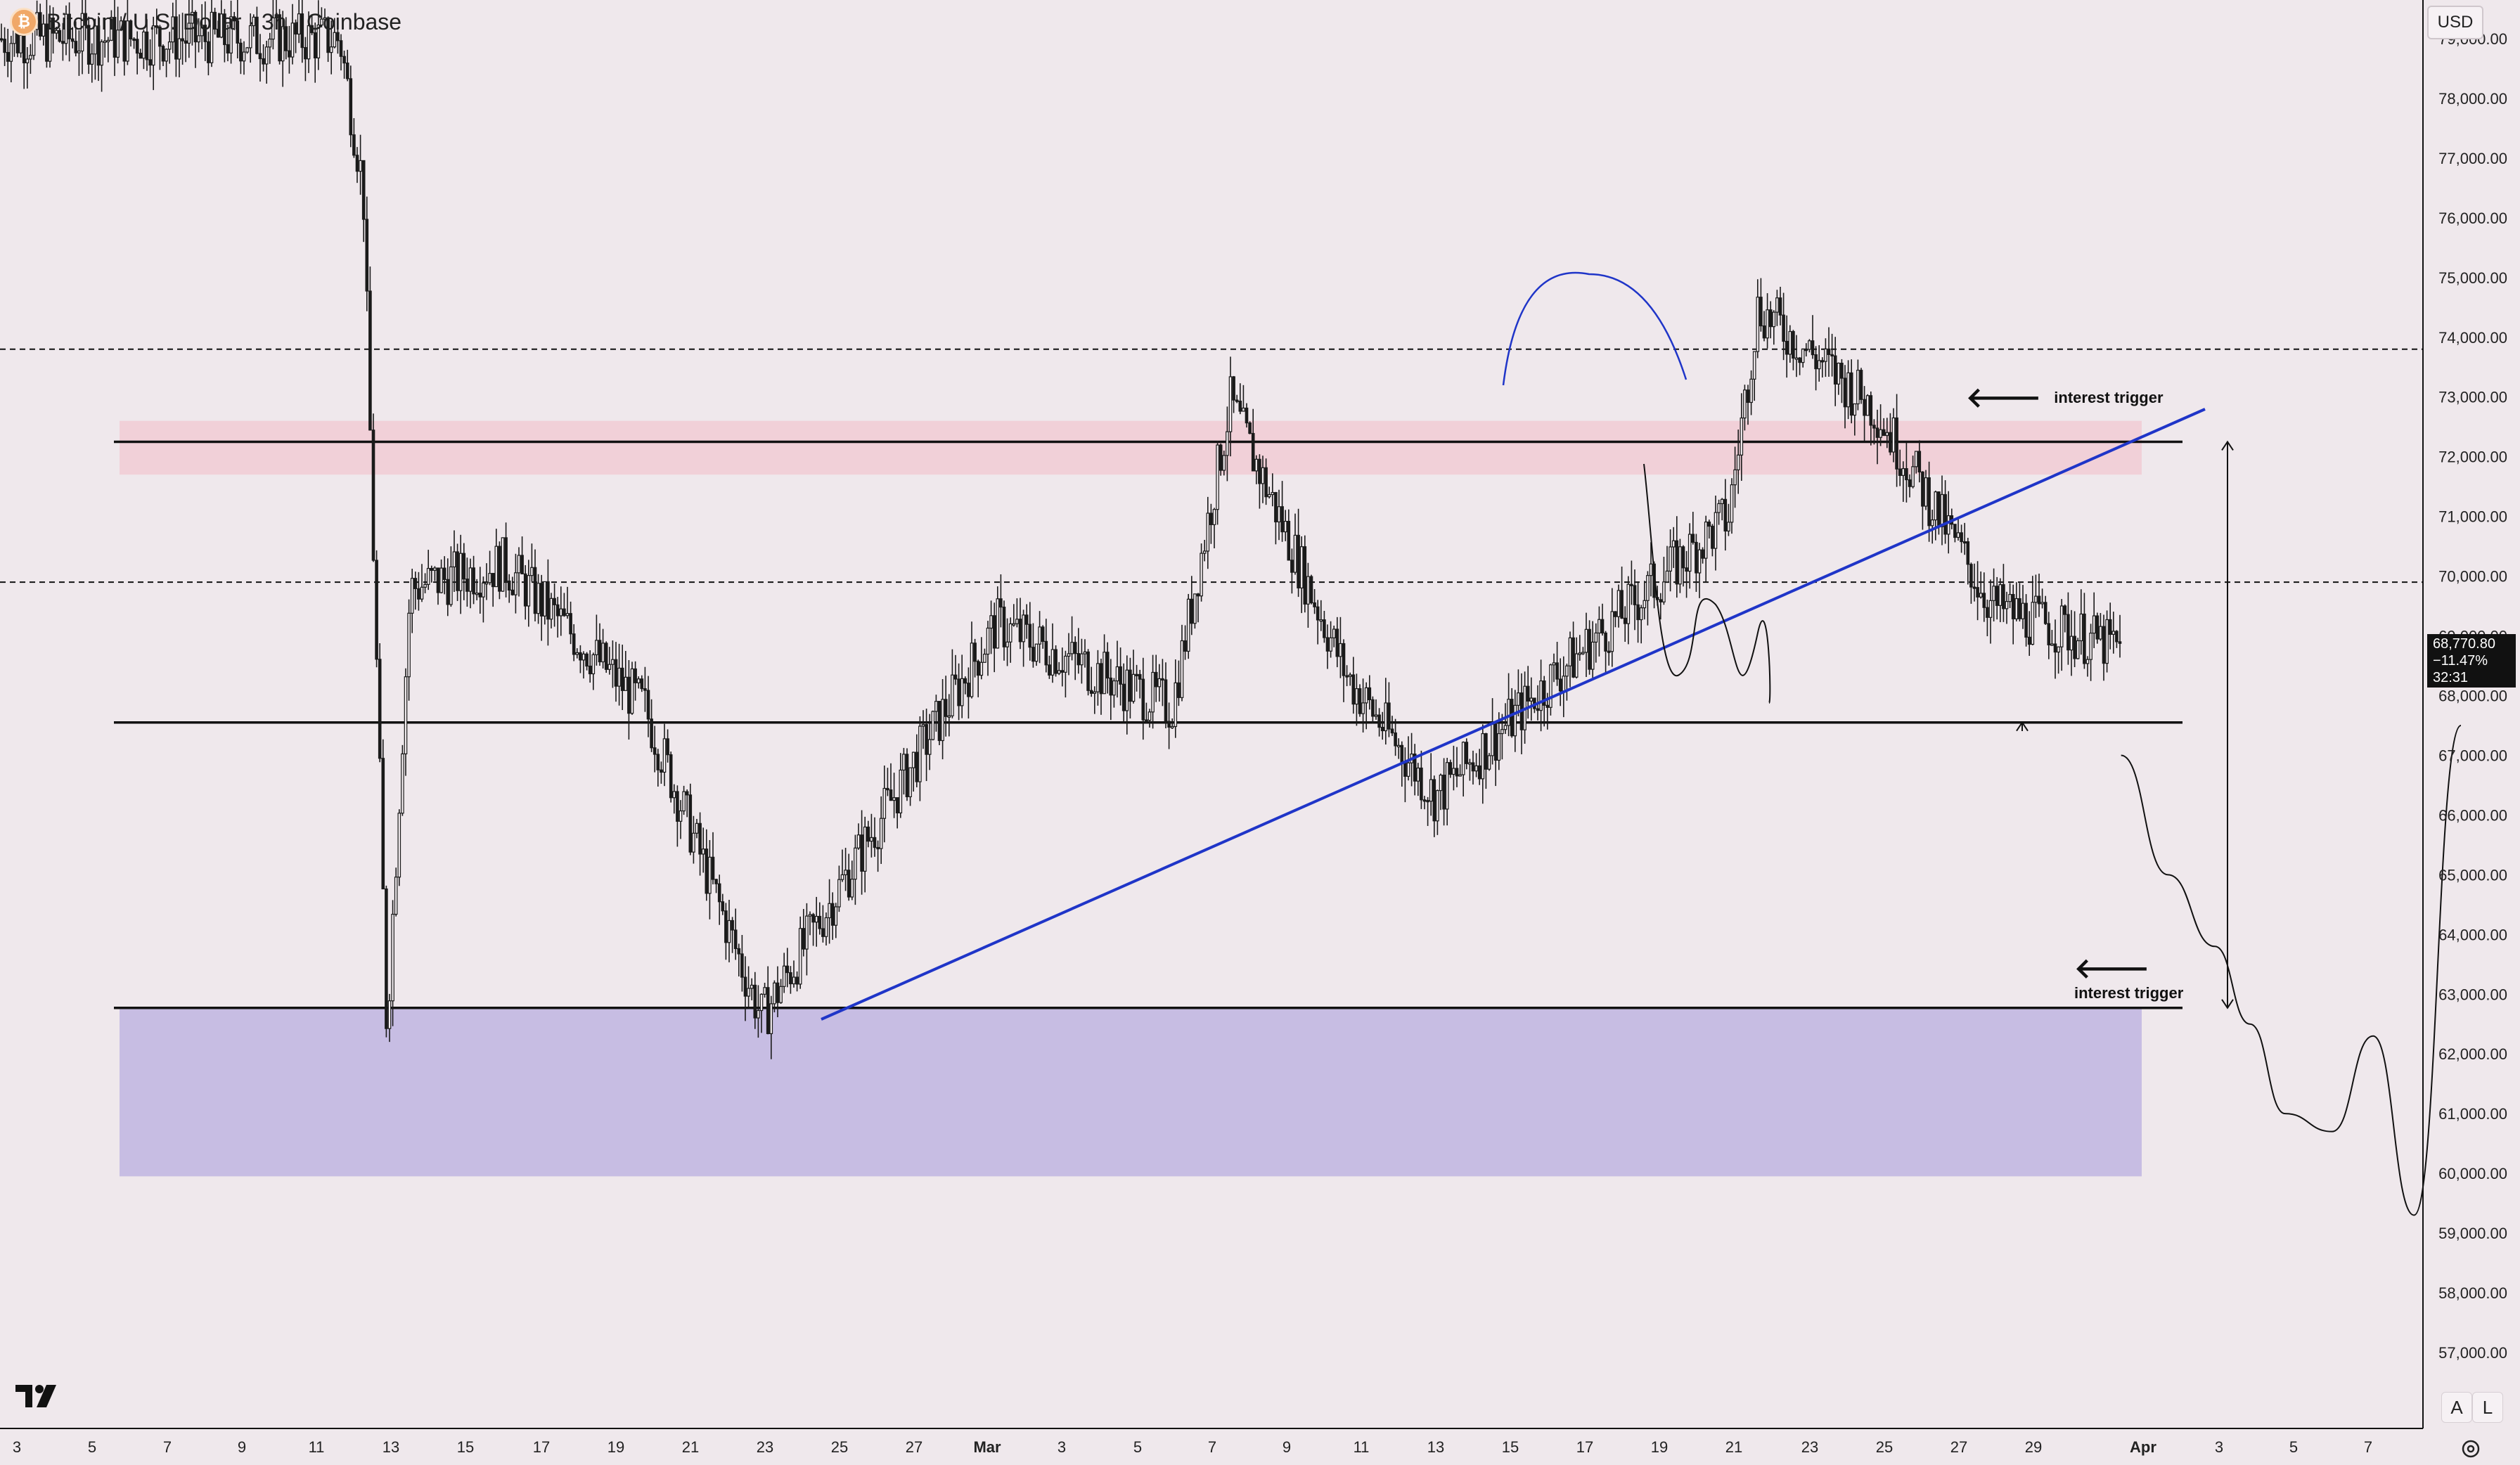 Image resolution: width=2520 pixels, height=1465 pixels. Describe the element at coordinates (38, 1396) in the screenshot. I see `tradingview-logo-icon` at that location.